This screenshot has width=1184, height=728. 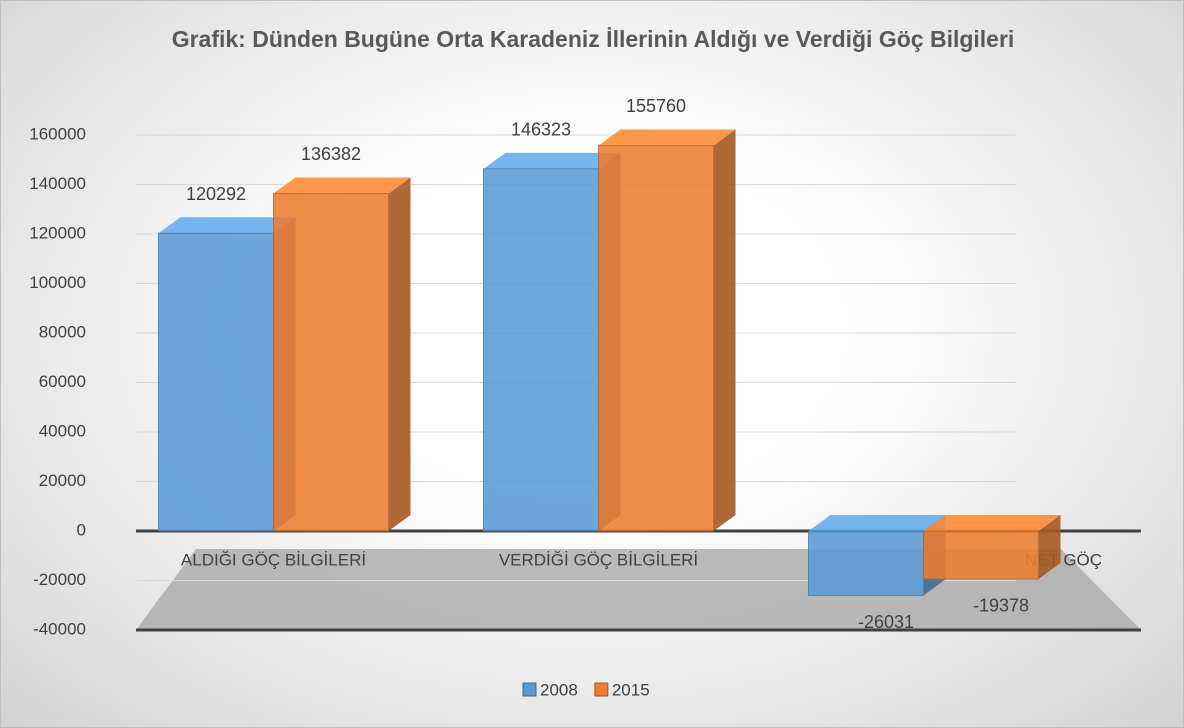 I want to click on y-tick-label: 80000, so click(x=62, y=331).